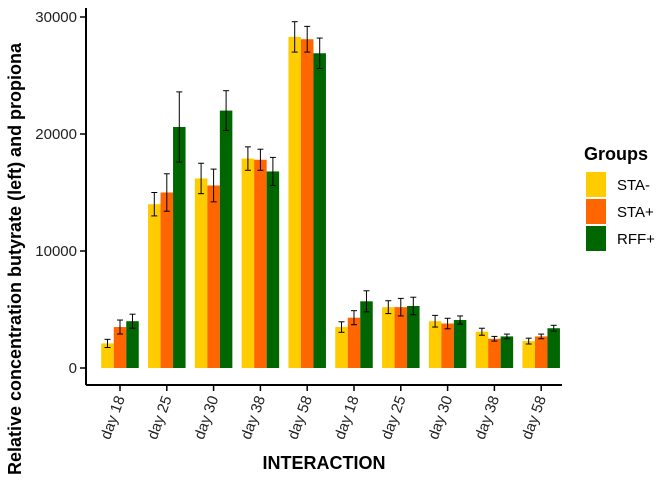 This screenshot has height=480, width=672. Describe the element at coordinates (226, 239) in the screenshot. I see `bar-RFF+-2` at that location.